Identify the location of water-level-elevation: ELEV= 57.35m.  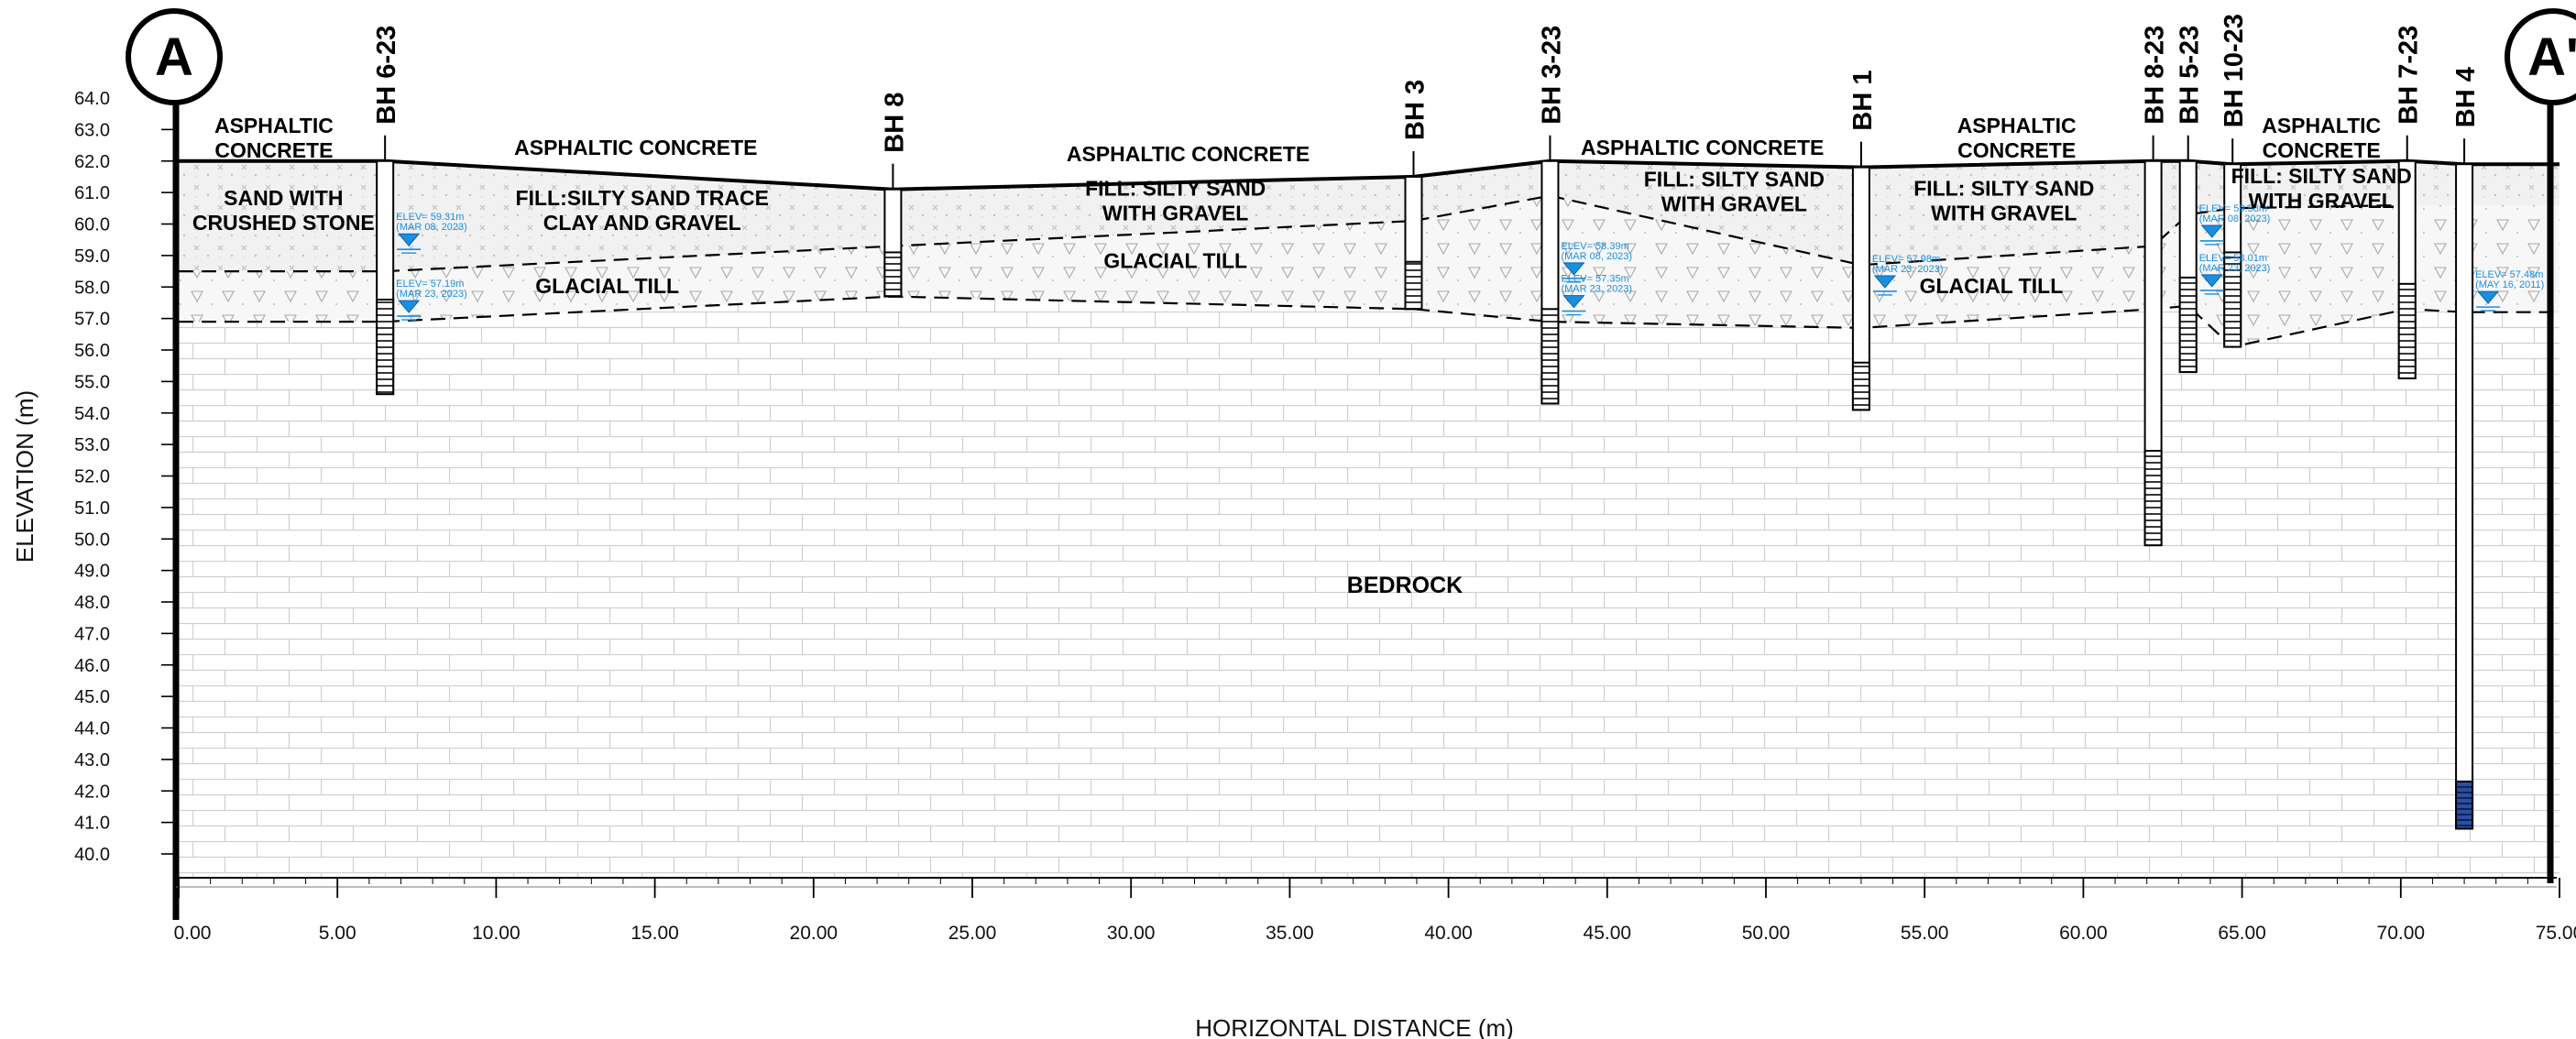
(1594, 279).